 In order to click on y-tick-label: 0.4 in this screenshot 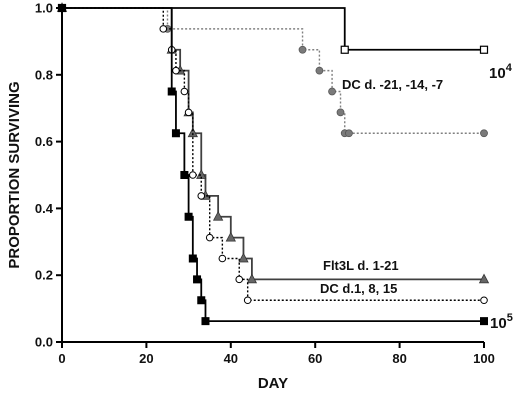, I will do `click(44, 208)`.